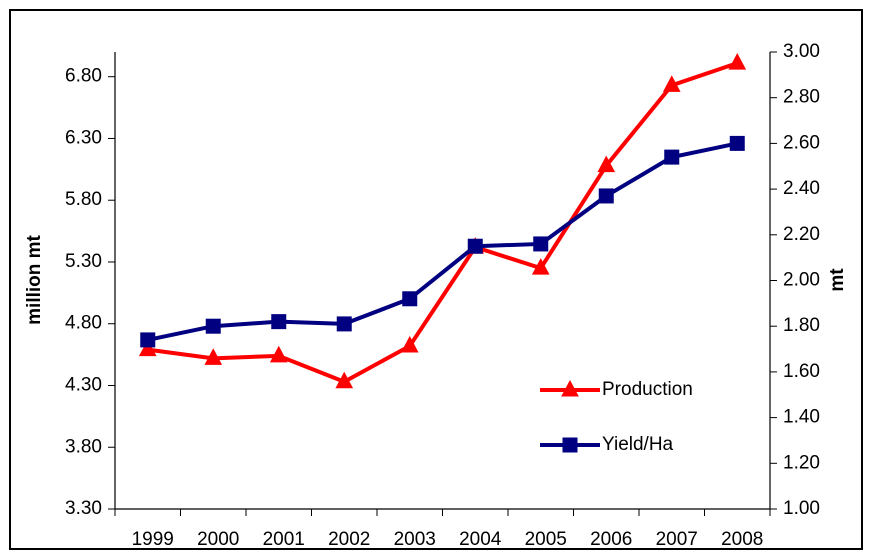 The height and width of the screenshot is (559, 872). What do you see at coordinates (83, 76) in the screenshot?
I see `y-tick-label: 6.80` at bounding box center [83, 76].